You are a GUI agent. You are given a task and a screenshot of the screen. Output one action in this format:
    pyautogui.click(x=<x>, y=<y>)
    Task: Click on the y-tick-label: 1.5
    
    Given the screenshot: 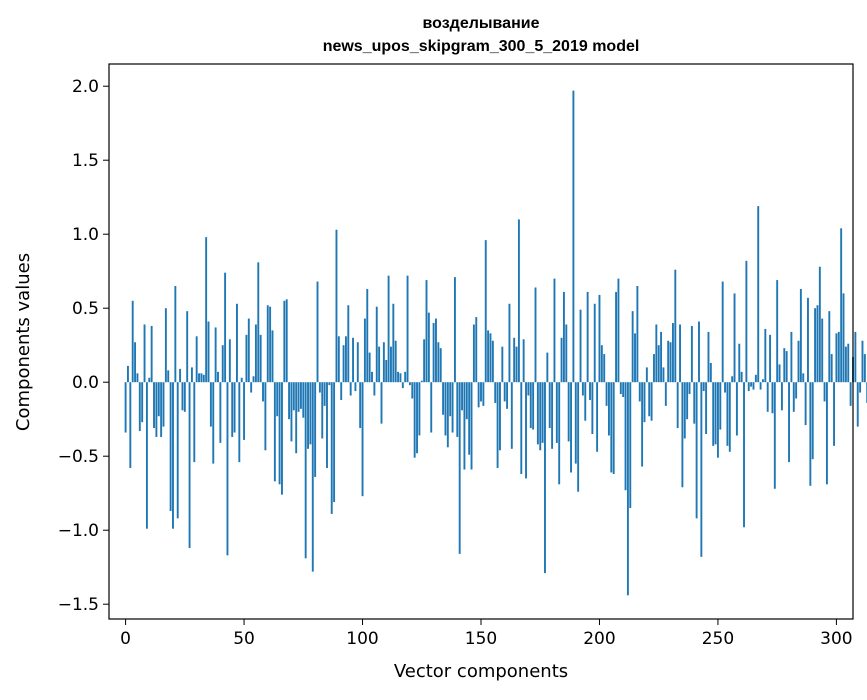 What is the action you would take?
    pyautogui.click(x=85, y=161)
    